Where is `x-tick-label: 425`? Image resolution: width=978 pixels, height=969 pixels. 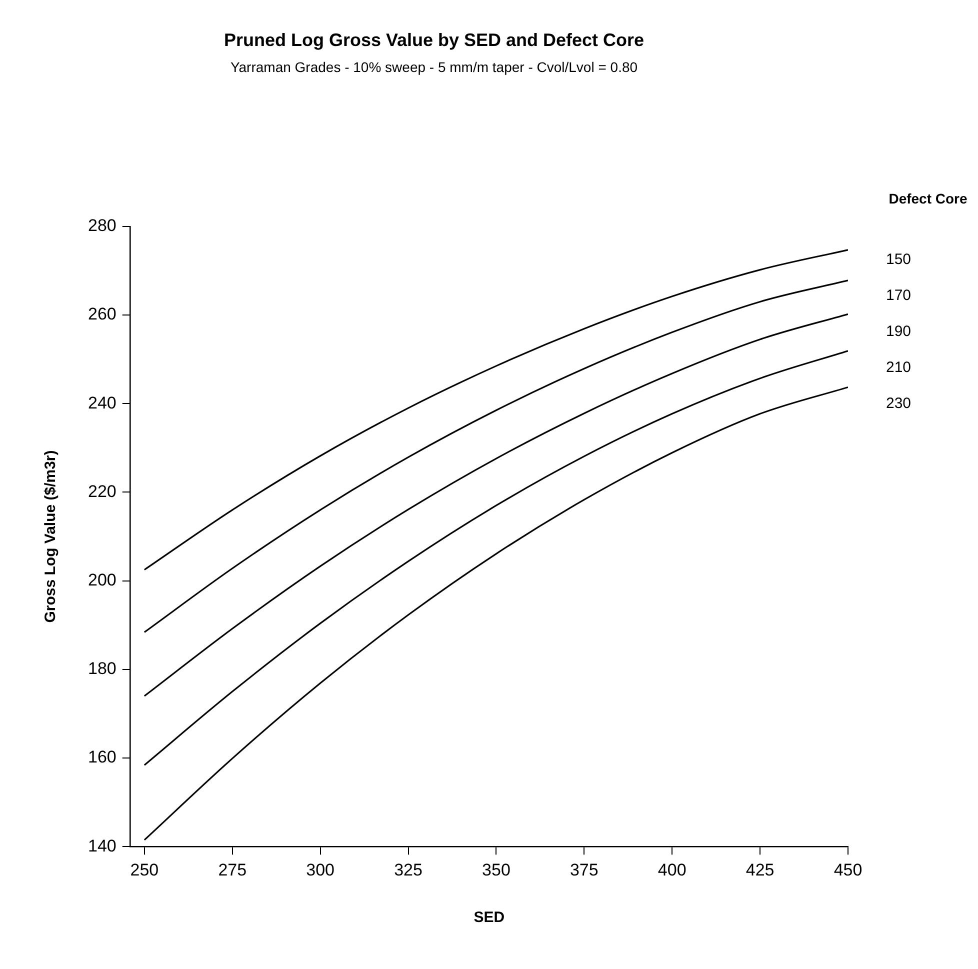
x-tick-label: 425 is located at coordinates (760, 870).